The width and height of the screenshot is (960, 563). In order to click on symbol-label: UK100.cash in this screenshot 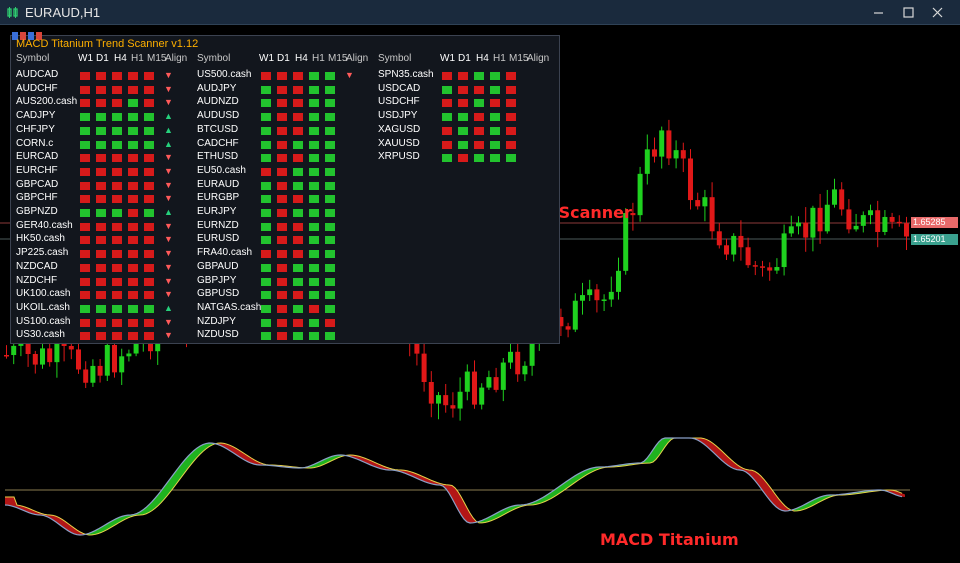, I will do `click(43, 294)`.